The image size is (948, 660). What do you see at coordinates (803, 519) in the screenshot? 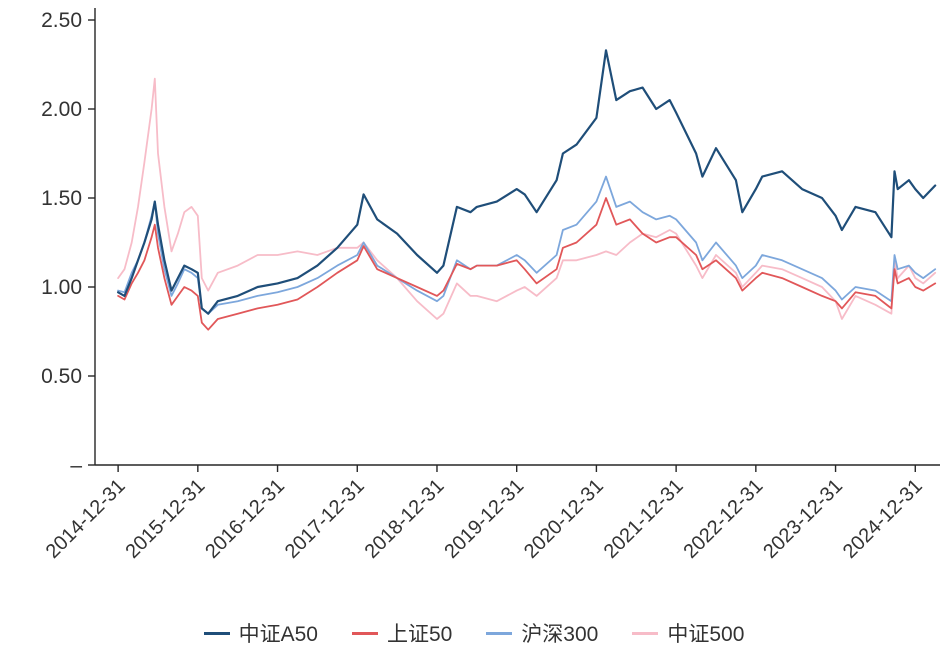
I see `svg-text: 2023-12-31` at bounding box center [803, 519].